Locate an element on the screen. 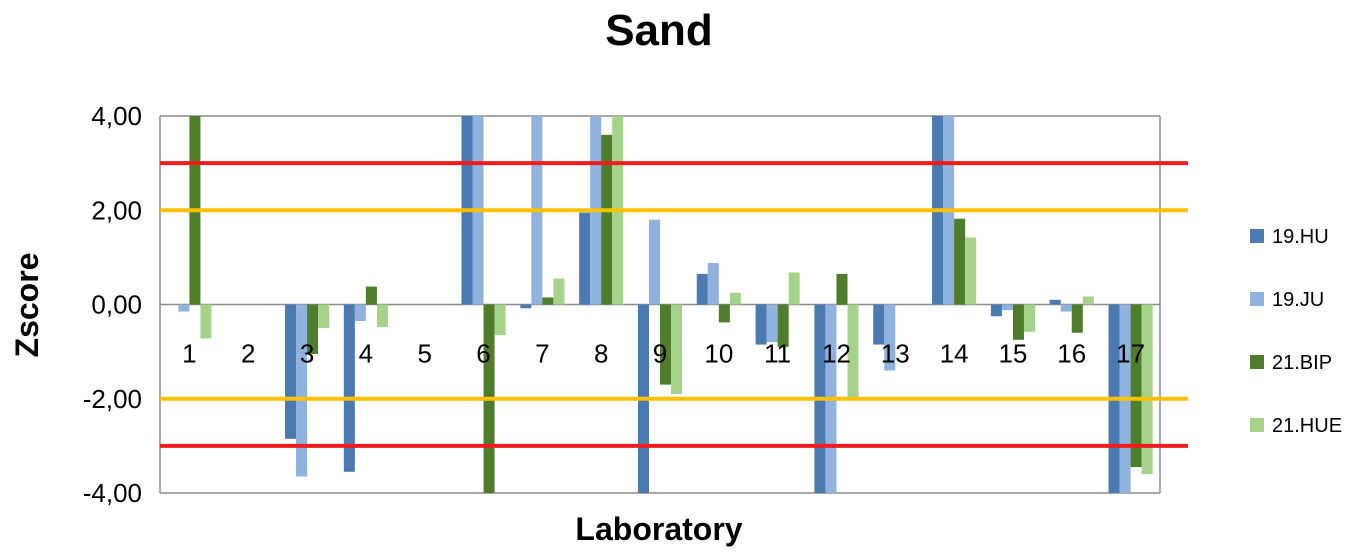 The width and height of the screenshot is (1351, 553). x-category-label: 4 is located at coordinates (366, 354).